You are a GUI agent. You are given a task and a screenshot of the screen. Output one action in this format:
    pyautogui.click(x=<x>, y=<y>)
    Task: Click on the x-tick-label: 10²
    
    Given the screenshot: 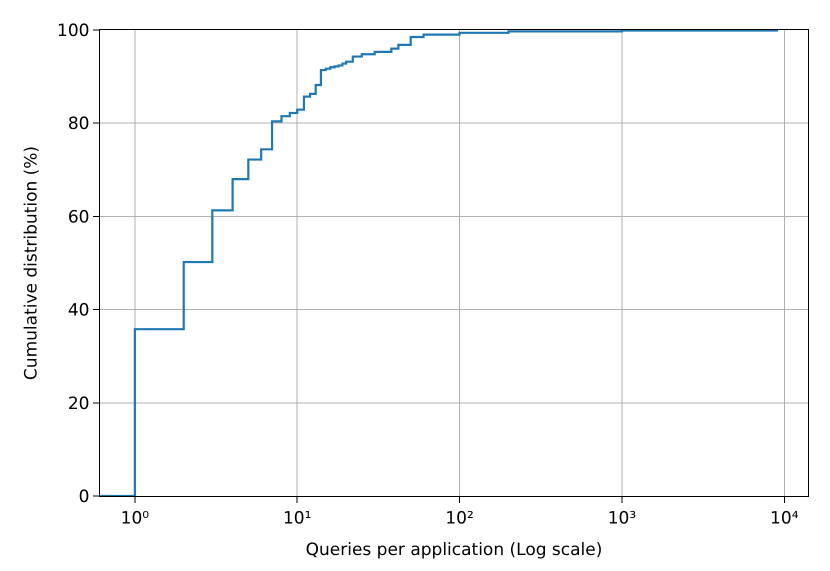 What is the action you would take?
    pyautogui.click(x=459, y=518)
    